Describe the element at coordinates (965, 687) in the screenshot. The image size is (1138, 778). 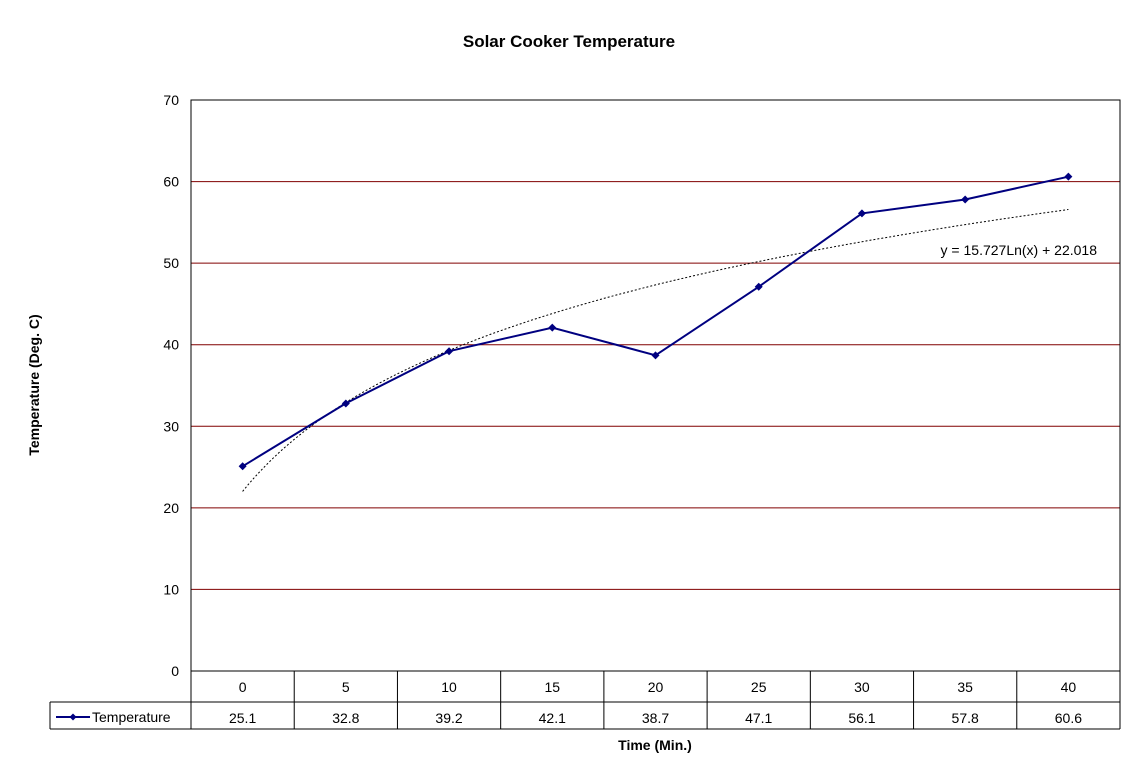
I see `x-tick-label: 35` at that location.